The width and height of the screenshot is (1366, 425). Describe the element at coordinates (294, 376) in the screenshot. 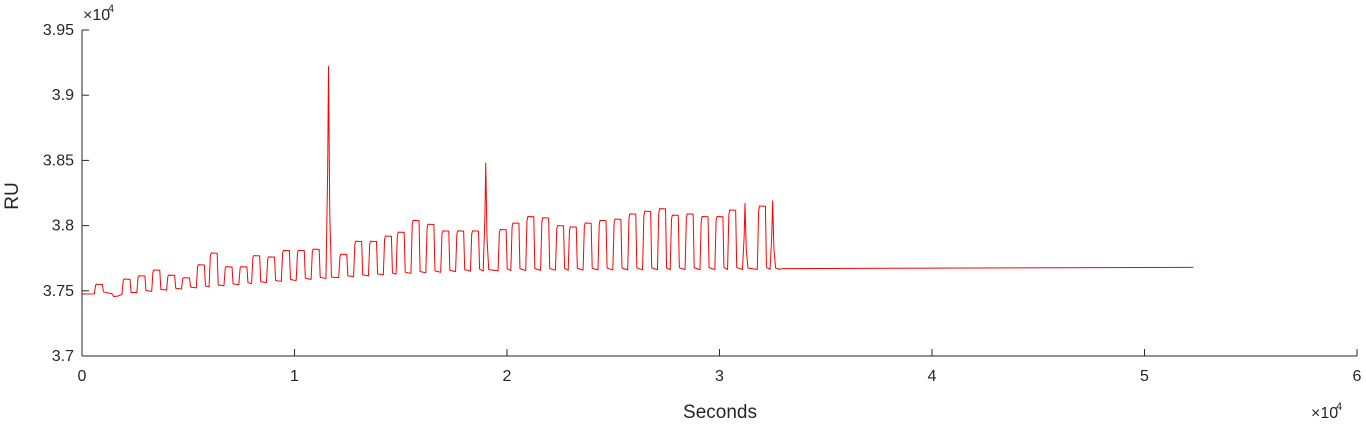

I see `x-tick-label: 1` at that location.